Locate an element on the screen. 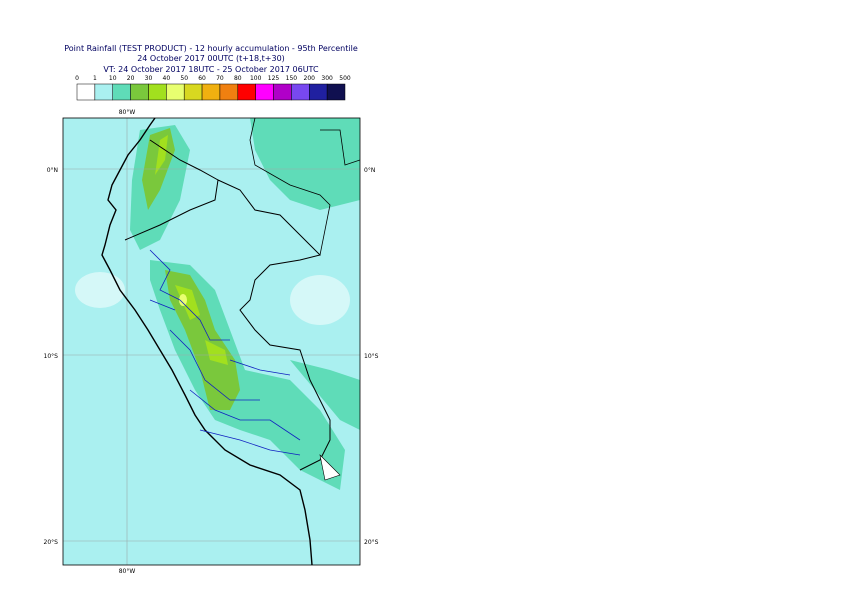  legend-label: 150 is located at coordinates (292, 78).